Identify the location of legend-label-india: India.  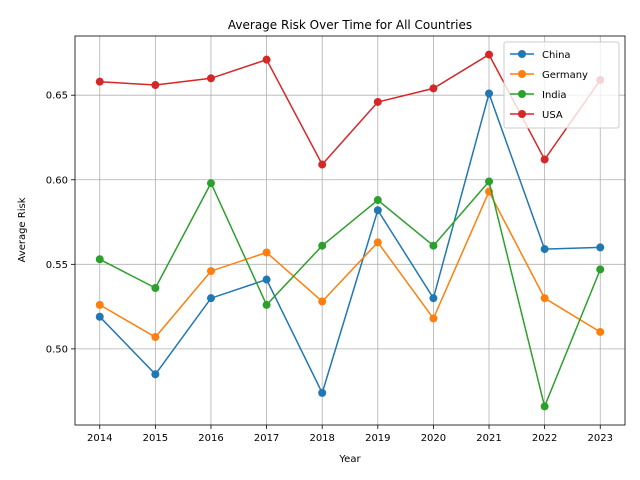
(554, 95).